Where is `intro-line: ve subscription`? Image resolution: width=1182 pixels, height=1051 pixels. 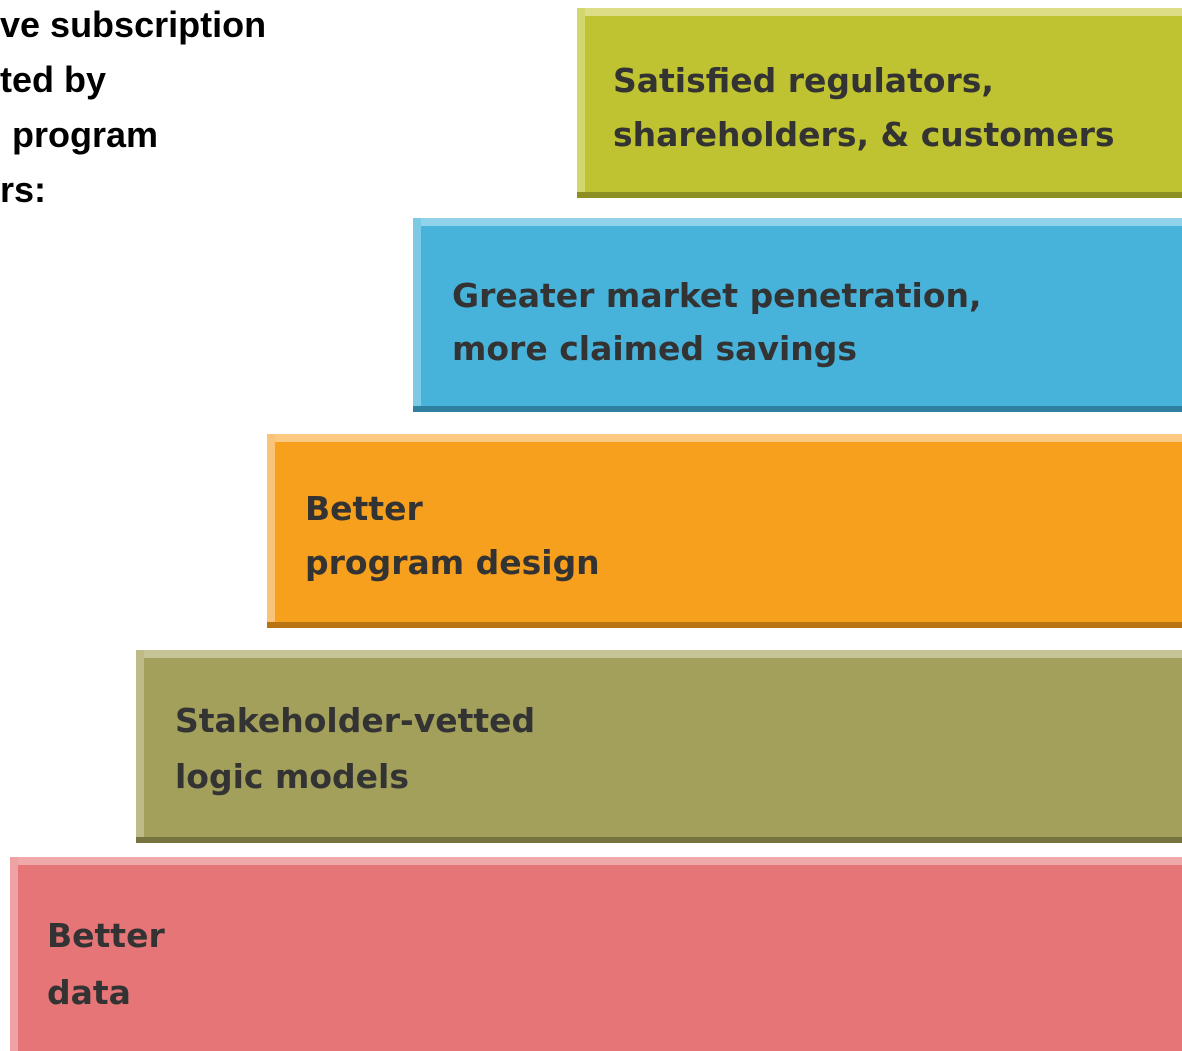
intro-line: ve subscription is located at coordinates (133, 24).